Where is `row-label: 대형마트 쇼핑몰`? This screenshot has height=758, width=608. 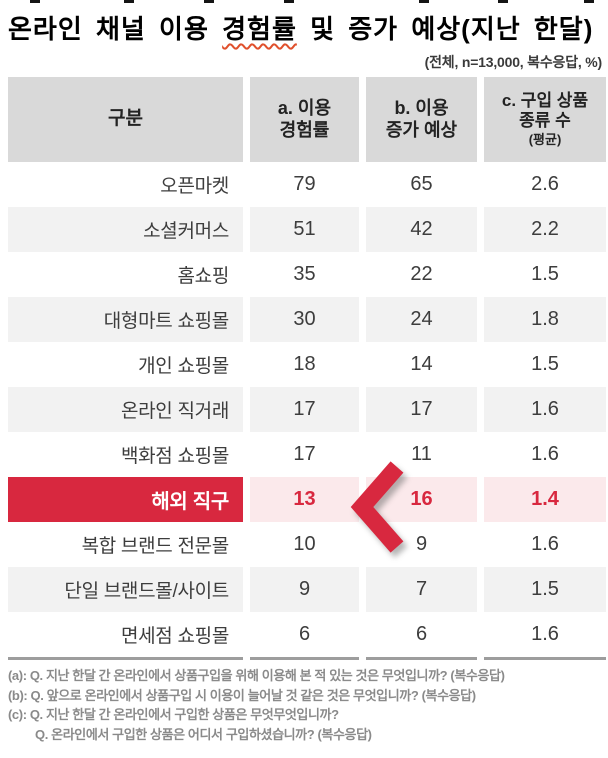 row-label: 대형마트 쇼핑몰 is located at coordinates (125, 319).